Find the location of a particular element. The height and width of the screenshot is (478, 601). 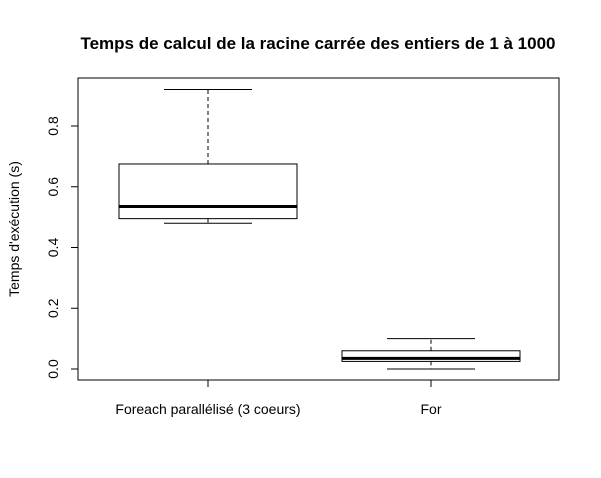

y-tick-label: 0.0 is located at coordinates (53, 369).